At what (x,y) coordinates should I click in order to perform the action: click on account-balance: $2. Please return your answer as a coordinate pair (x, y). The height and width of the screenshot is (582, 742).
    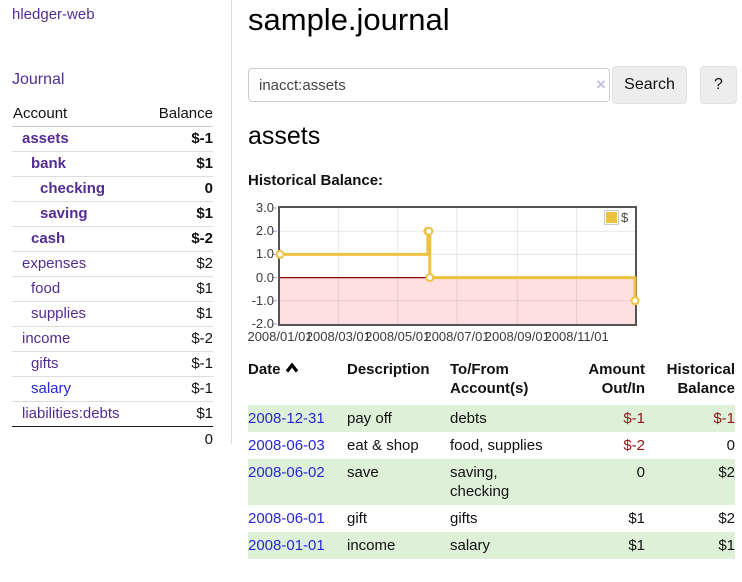
    Looking at the image, I should click on (204, 263).